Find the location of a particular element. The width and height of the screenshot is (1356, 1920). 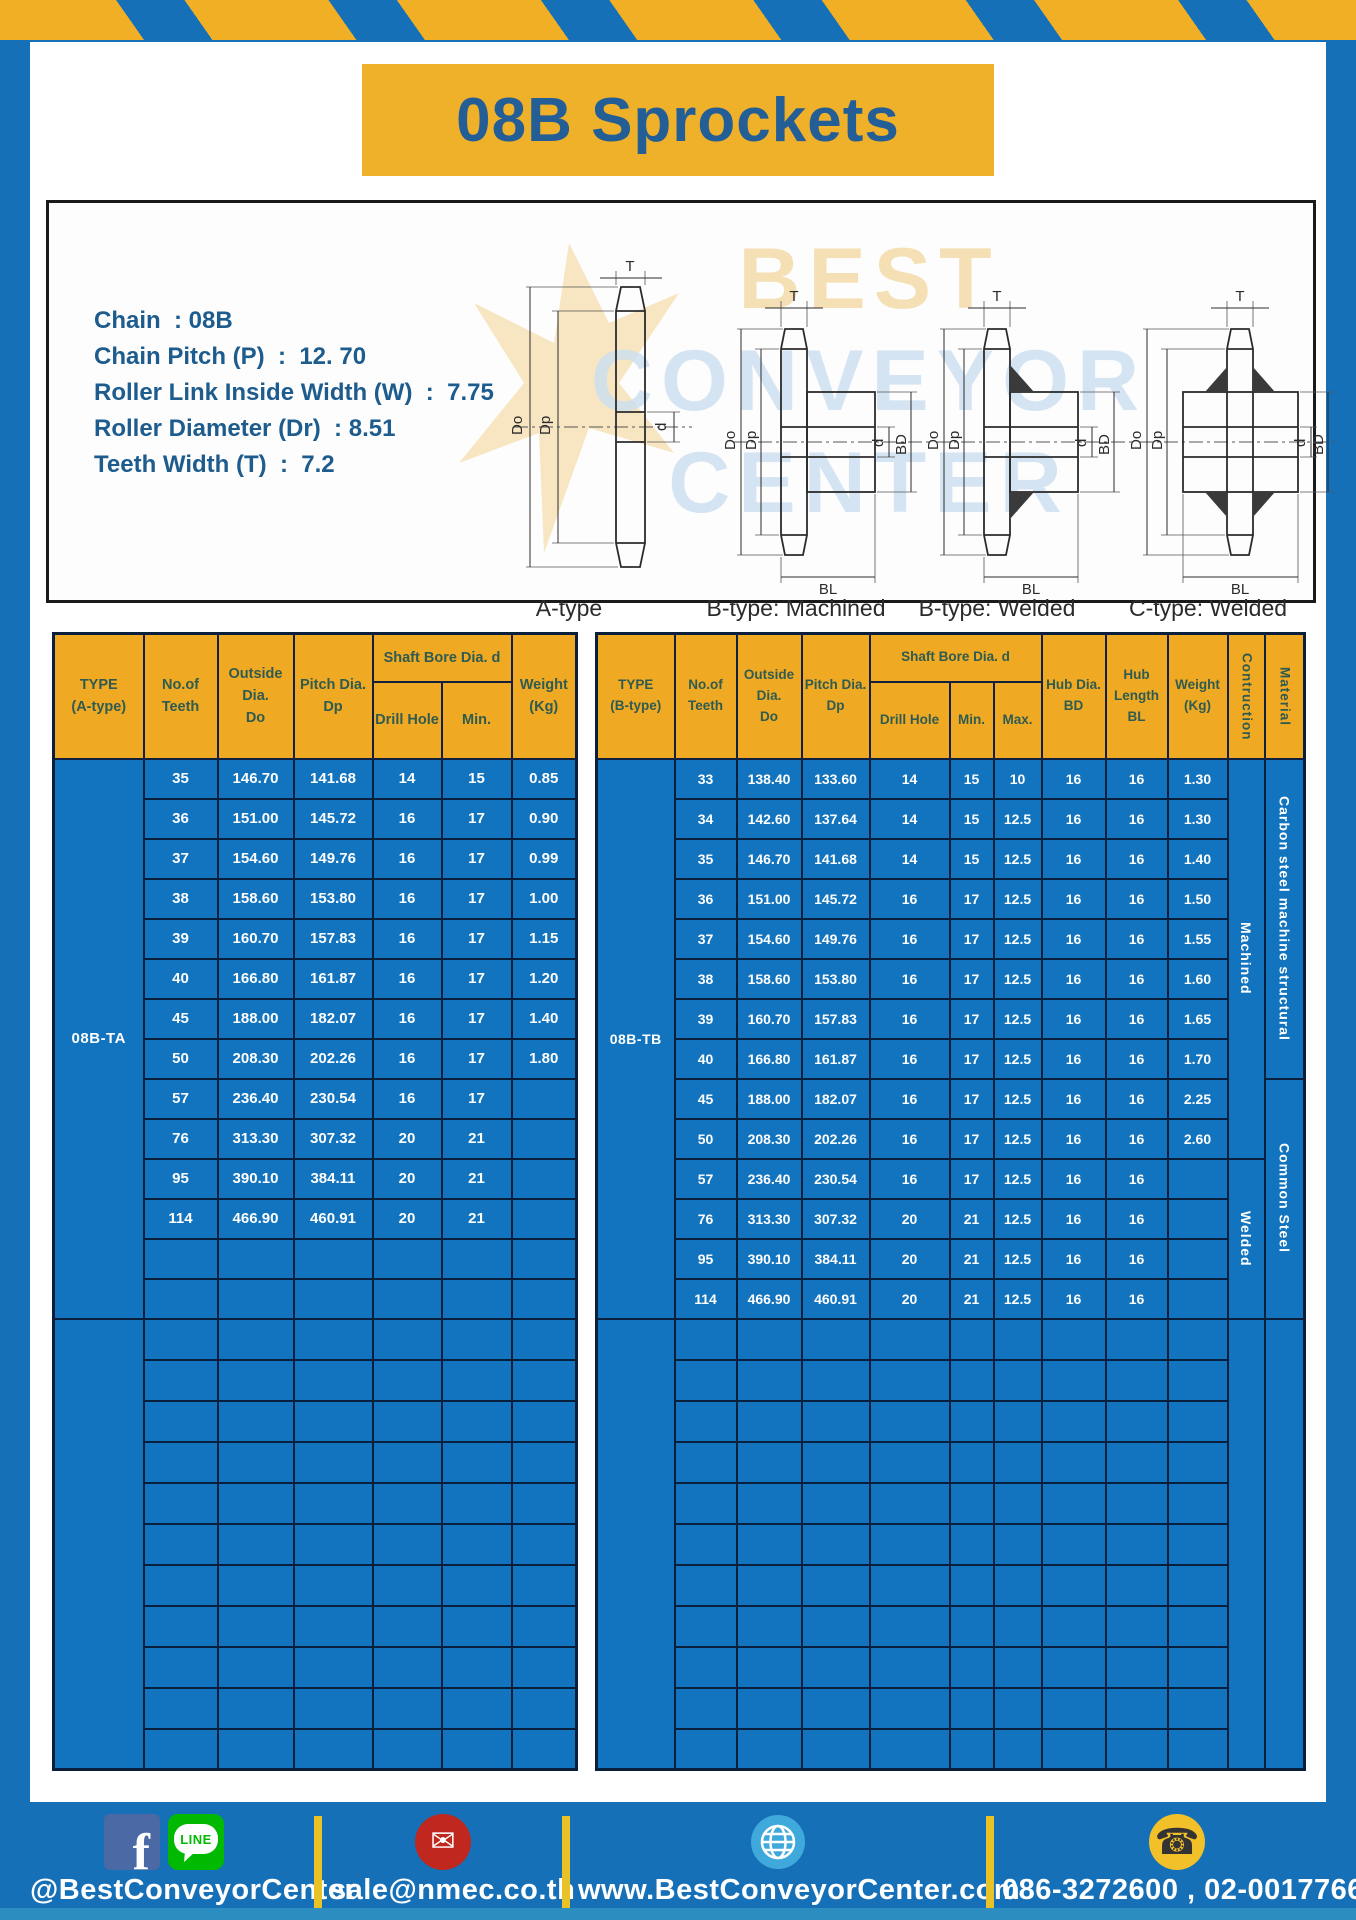

table-cell: 38 is located at coordinates (180, 898).